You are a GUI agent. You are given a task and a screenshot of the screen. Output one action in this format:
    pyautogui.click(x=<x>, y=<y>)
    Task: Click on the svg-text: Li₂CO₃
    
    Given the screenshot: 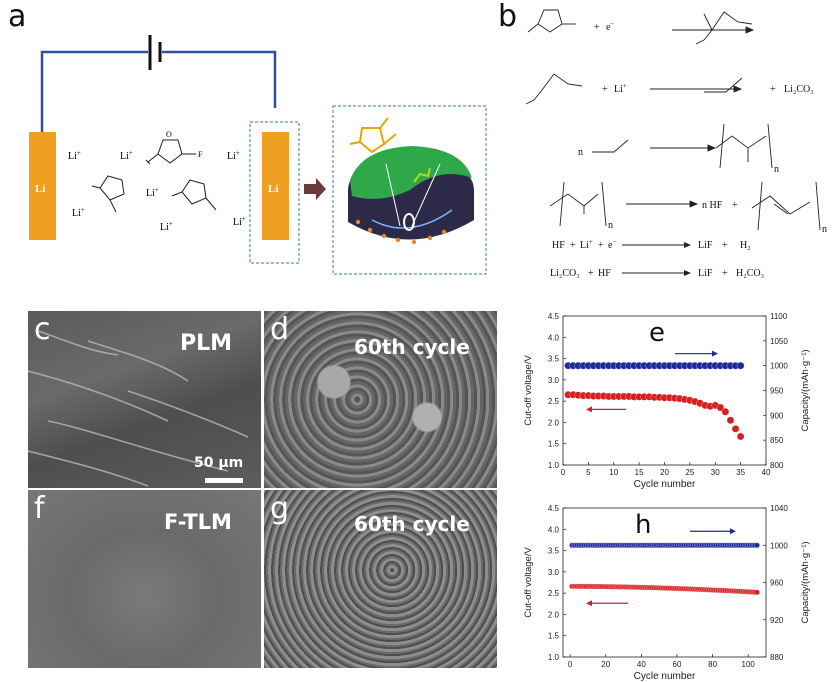 What is the action you would take?
    pyautogui.click(x=565, y=273)
    